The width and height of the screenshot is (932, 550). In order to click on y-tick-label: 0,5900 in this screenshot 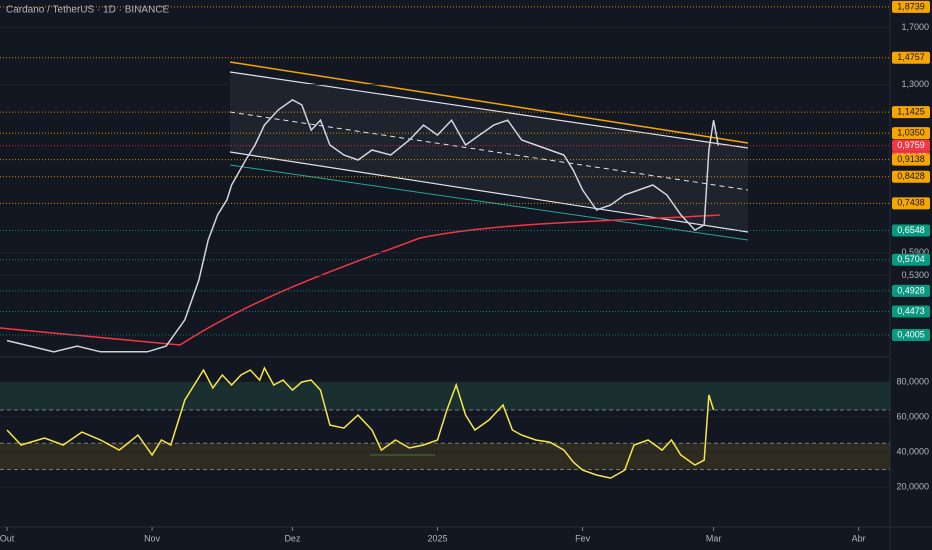, I will do `click(915, 252)`.